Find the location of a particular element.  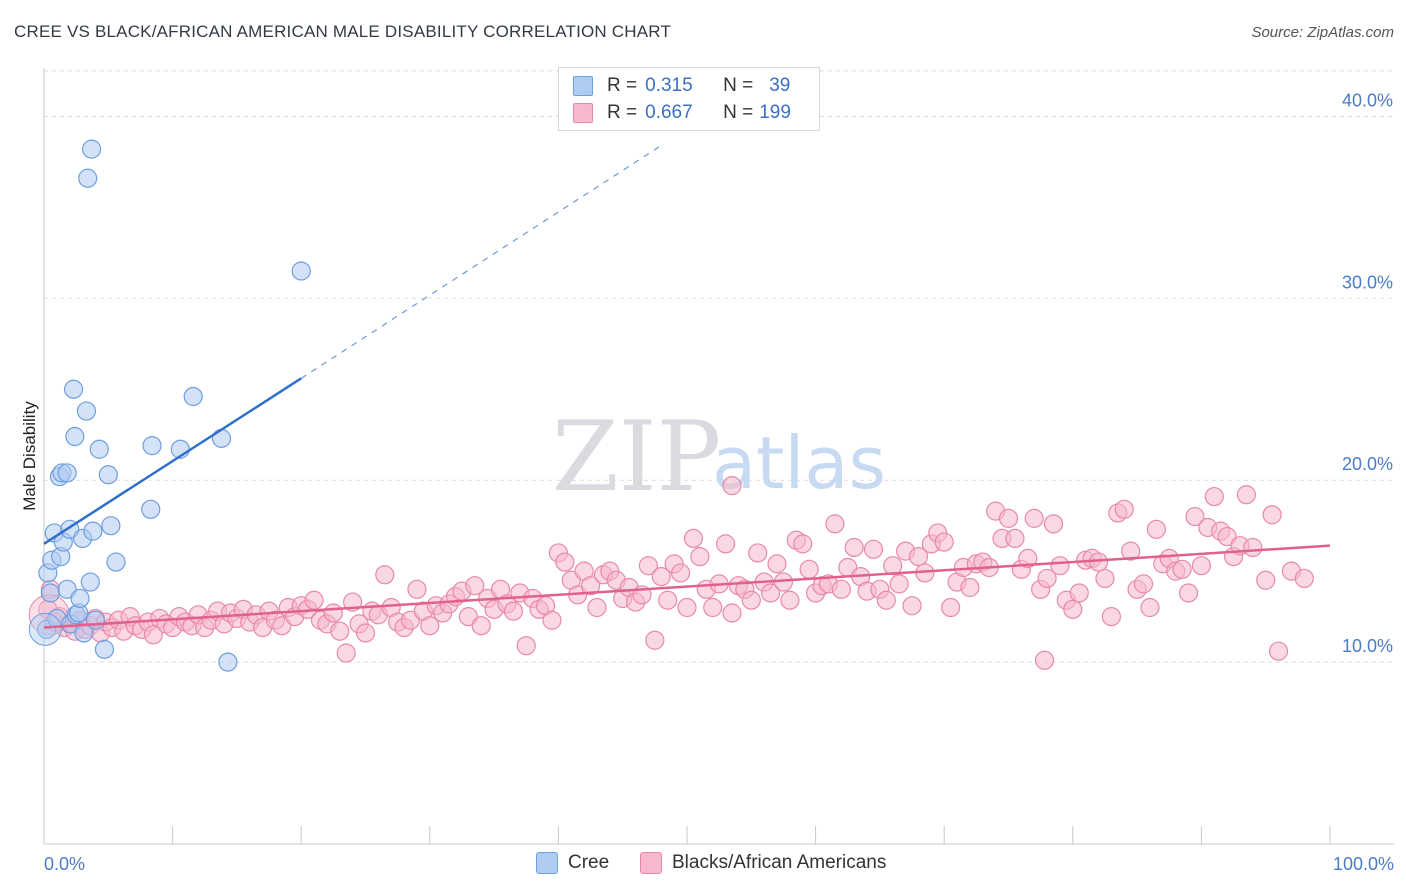

legend-r-label: R = is located at coordinates (622, 112).